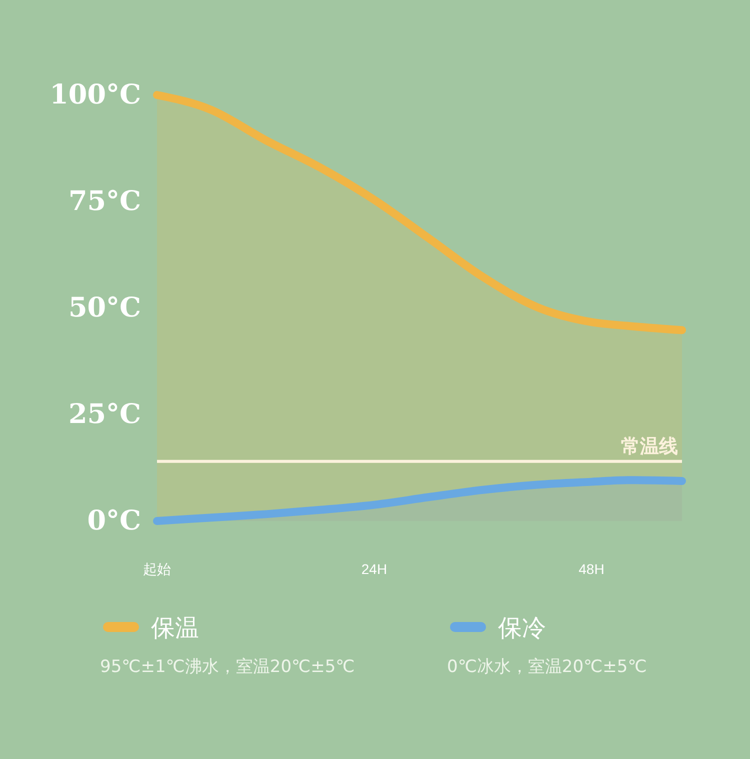  What do you see at coordinates (104, 202) in the screenshot?
I see `y-tick-label: 75°C` at bounding box center [104, 202].